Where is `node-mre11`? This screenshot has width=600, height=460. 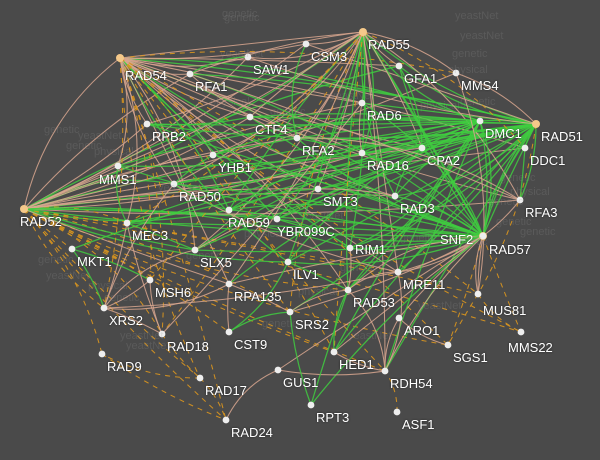
node-mre11 is located at coordinates (398, 272).